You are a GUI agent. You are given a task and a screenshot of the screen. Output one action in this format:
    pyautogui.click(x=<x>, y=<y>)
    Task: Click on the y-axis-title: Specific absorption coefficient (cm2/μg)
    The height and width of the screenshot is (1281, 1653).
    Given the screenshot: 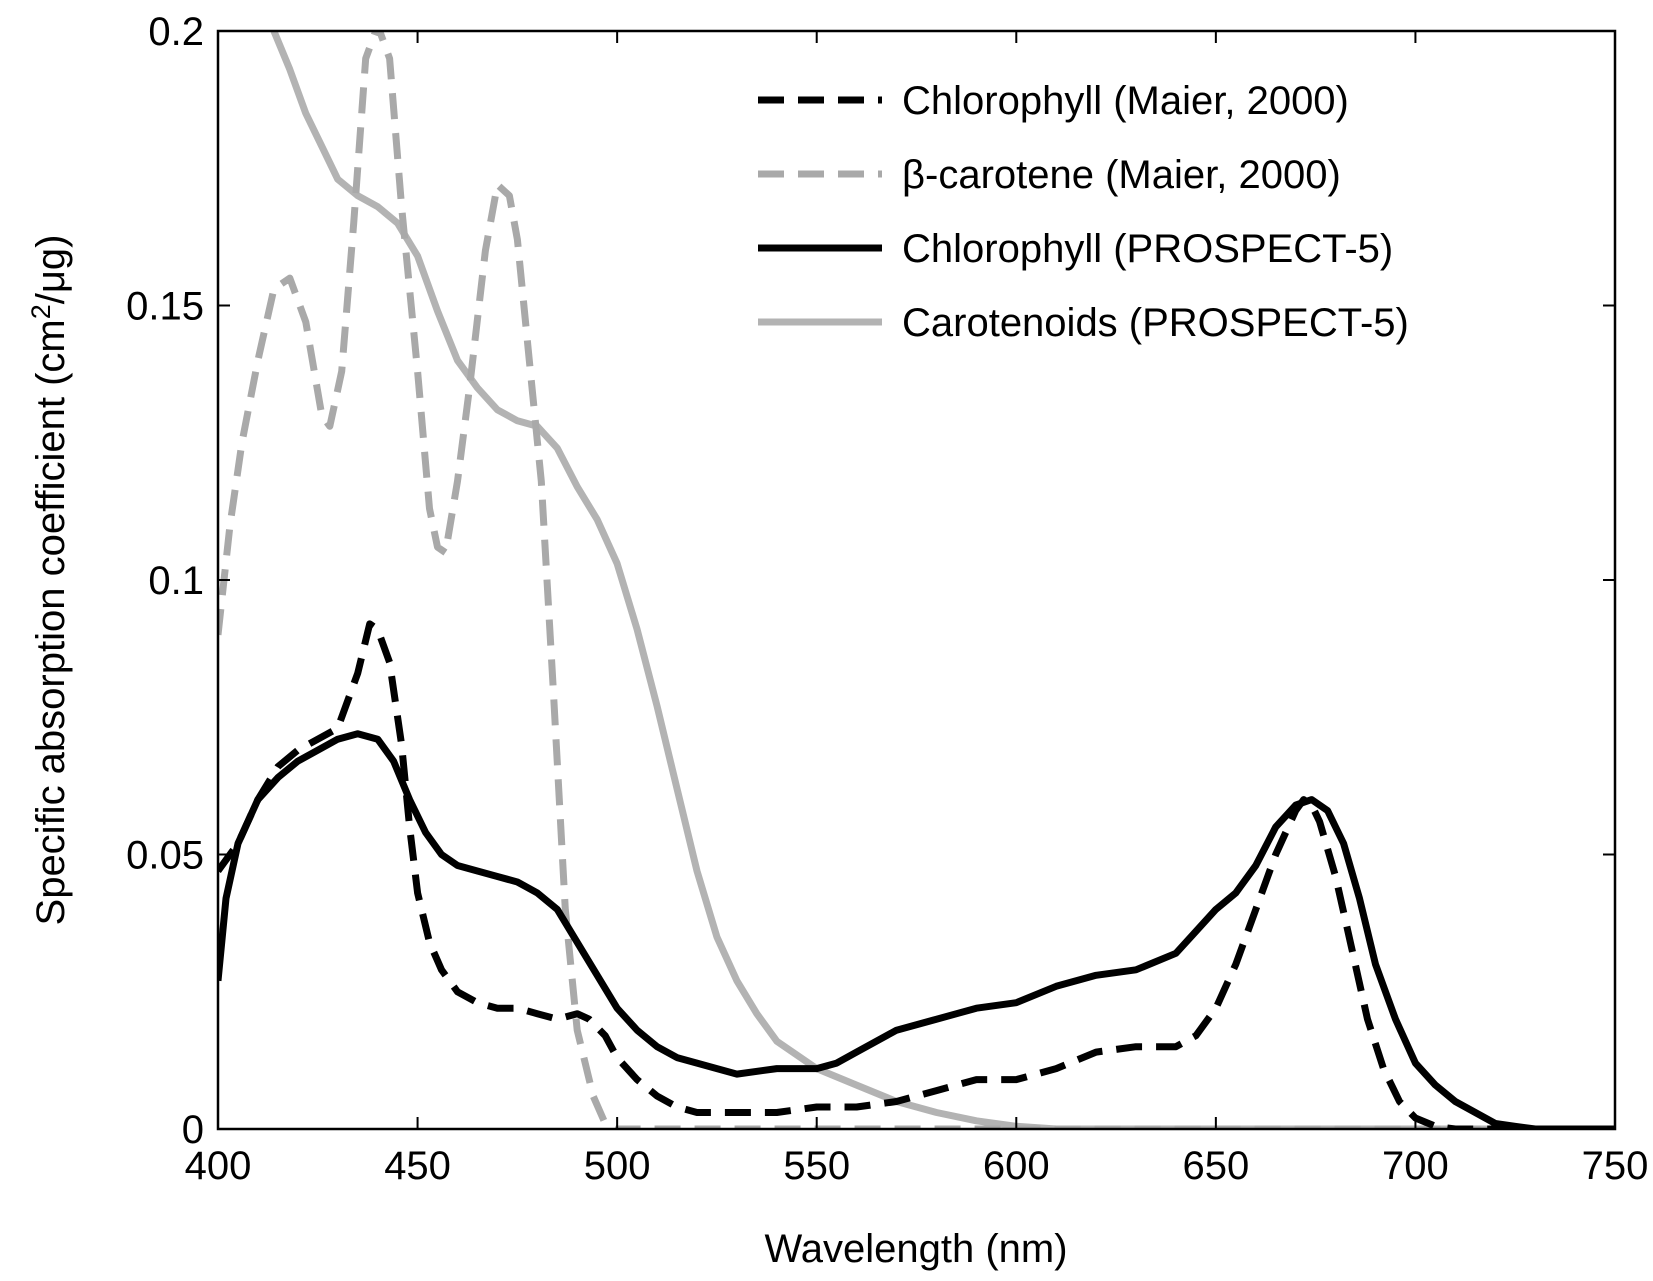 What is the action you would take?
    pyautogui.click(x=49, y=580)
    